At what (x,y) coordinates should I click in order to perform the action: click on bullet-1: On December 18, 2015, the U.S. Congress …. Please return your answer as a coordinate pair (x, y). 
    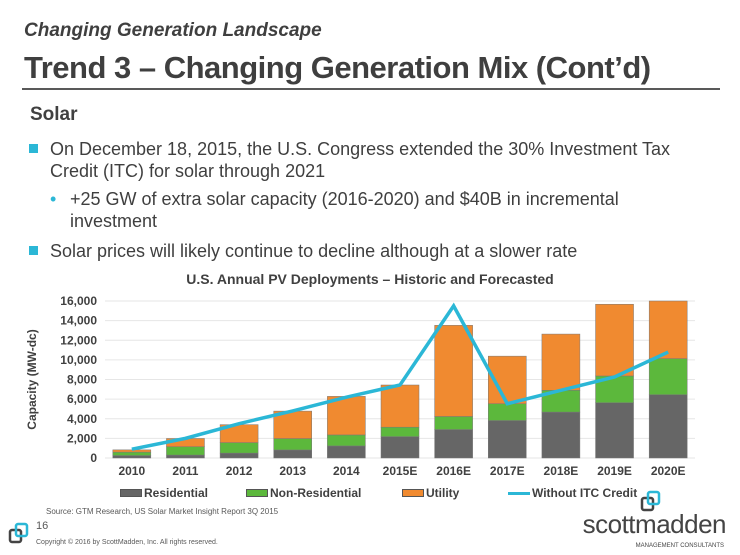
    Looking at the image, I should click on (369, 160).